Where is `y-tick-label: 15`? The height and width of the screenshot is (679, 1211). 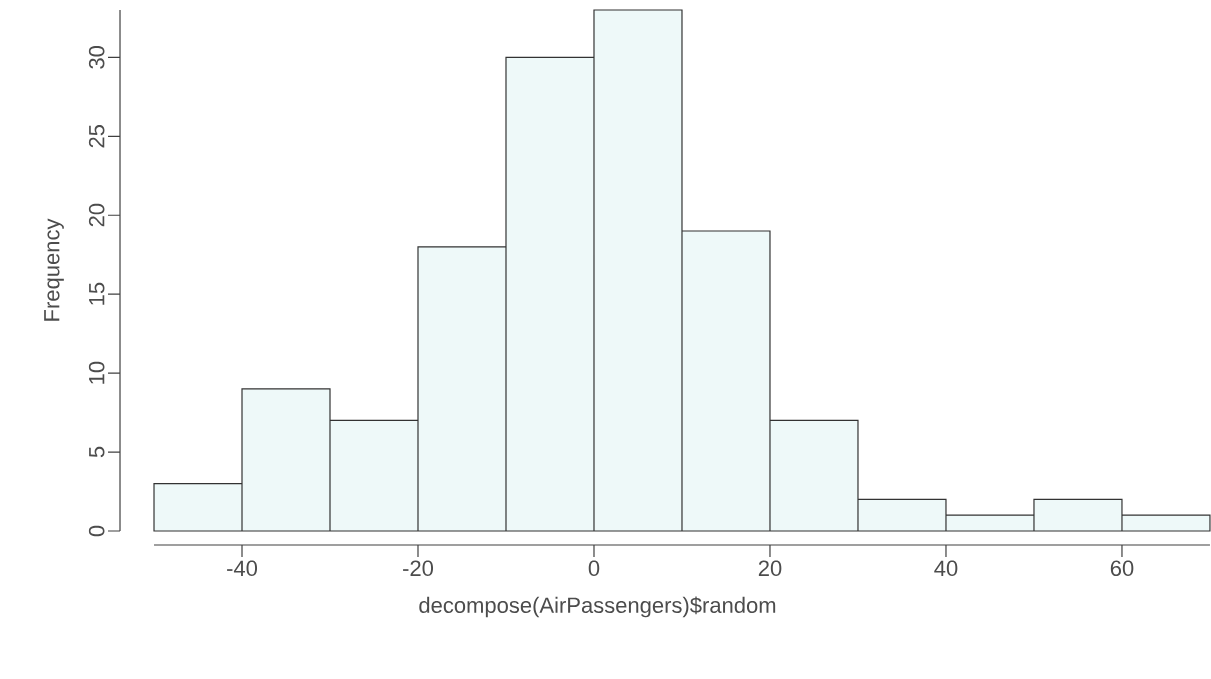
y-tick-label: 15 is located at coordinates (97, 293).